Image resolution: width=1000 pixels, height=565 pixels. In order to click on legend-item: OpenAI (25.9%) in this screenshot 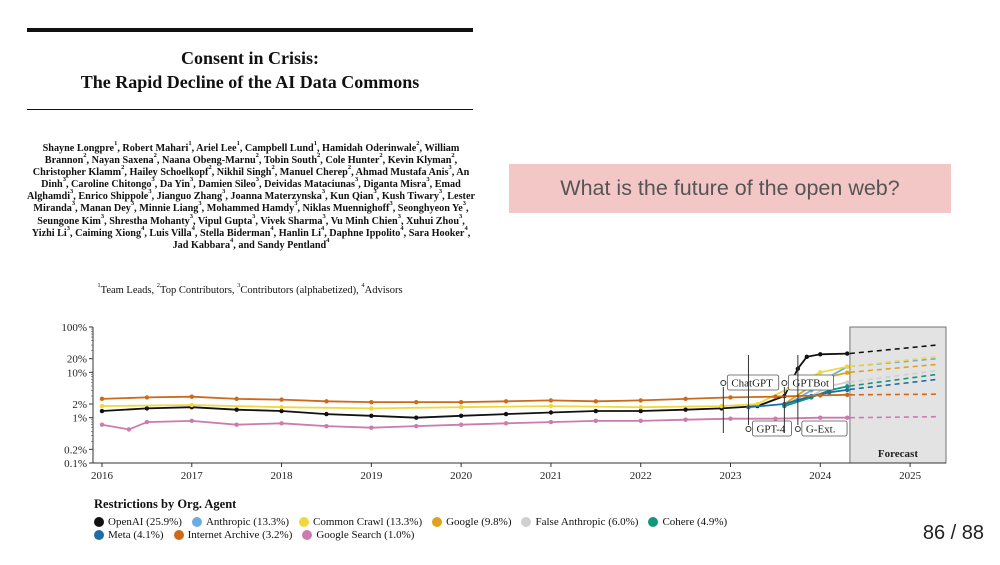, I will do `click(138, 522)`.